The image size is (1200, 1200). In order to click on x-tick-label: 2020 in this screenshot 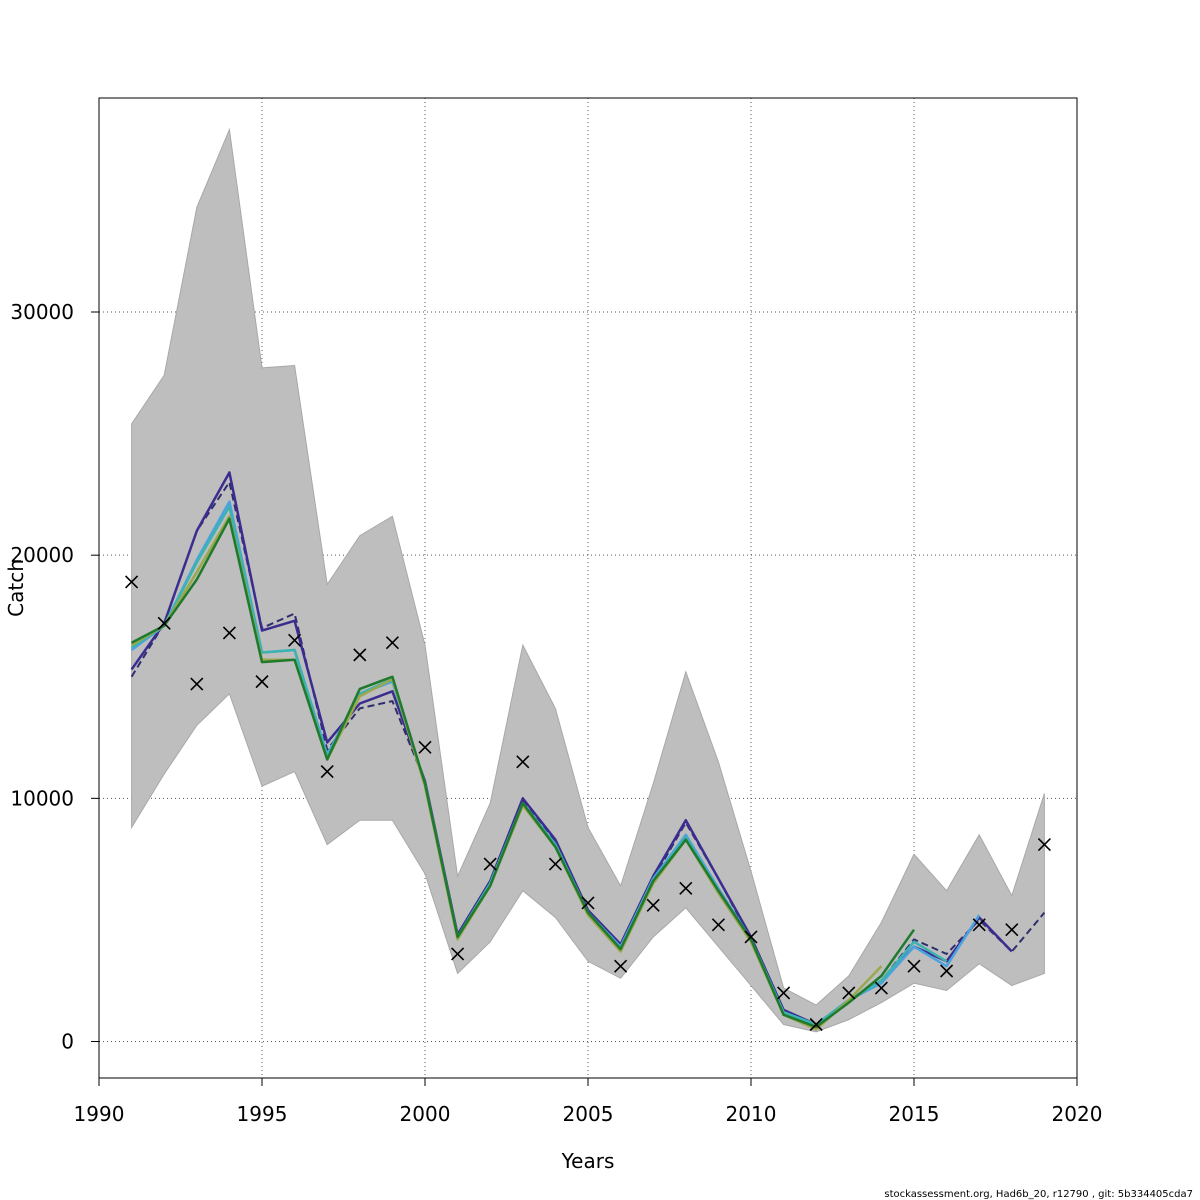, I will do `click(1077, 1114)`.